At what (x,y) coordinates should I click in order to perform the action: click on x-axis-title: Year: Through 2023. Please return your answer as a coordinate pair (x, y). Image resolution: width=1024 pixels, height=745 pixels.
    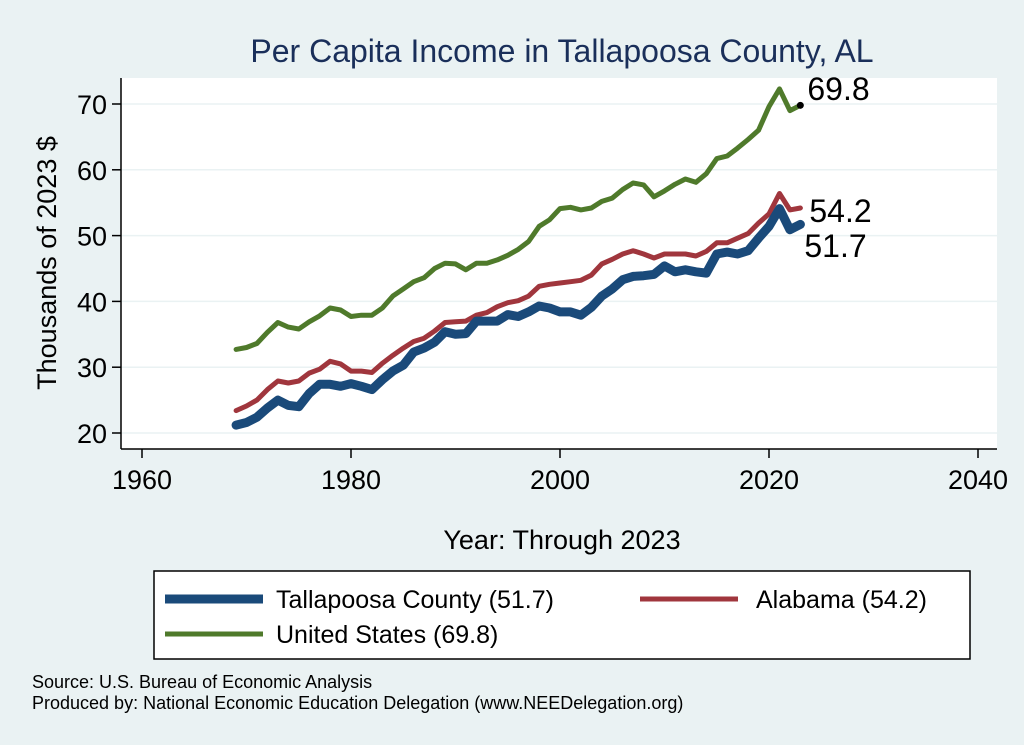
    Looking at the image, I should click on (561, 540).